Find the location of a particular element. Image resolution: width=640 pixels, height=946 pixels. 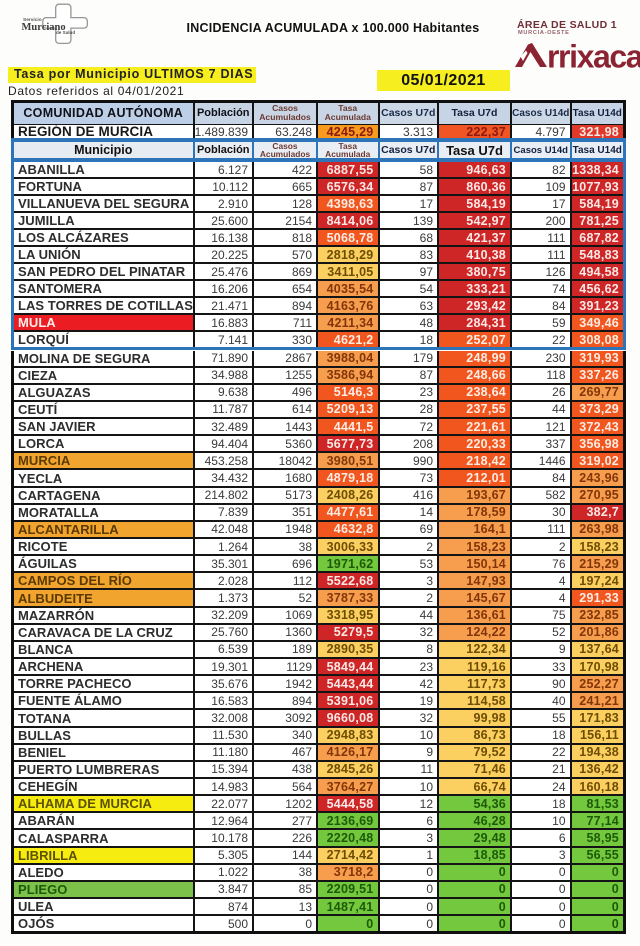

svg-text: Servicio is located at coordinates (32, 20).